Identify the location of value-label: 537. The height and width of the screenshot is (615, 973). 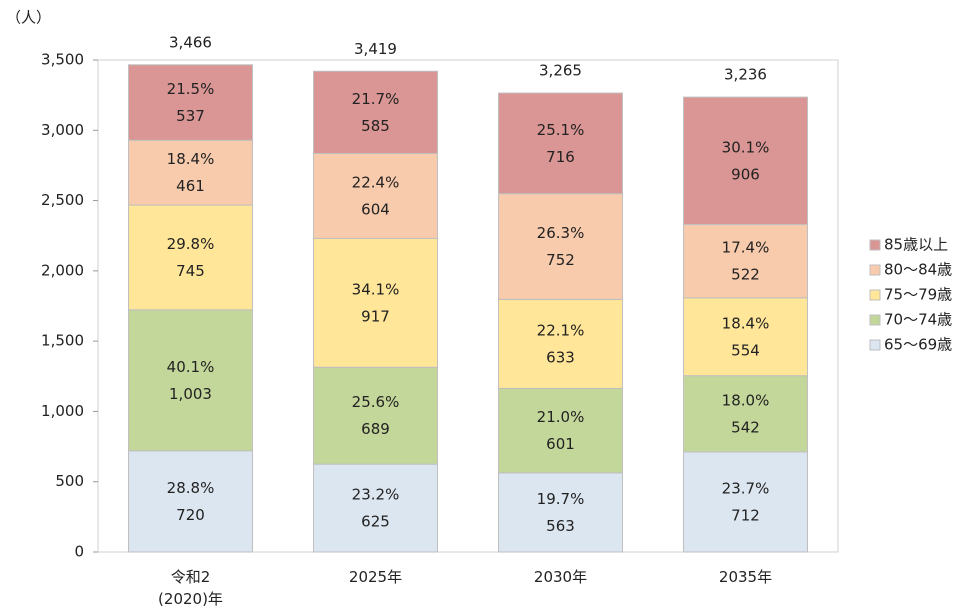
(190, 116).